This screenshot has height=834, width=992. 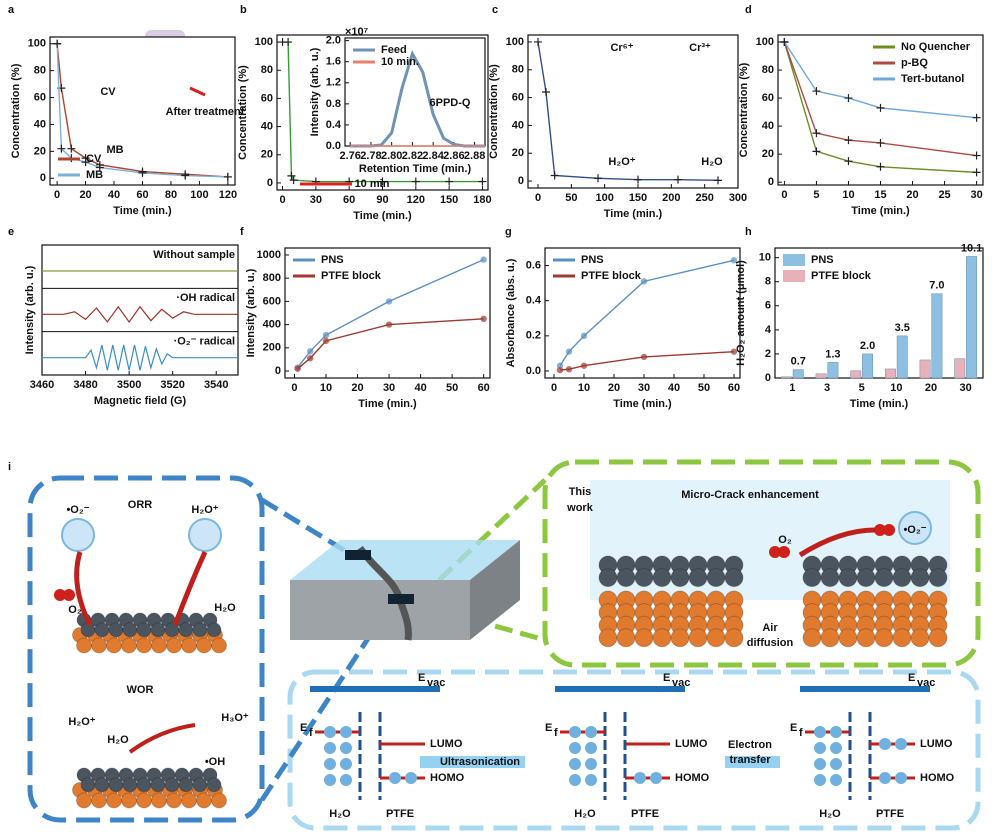 I want to click on x-tick-label: 0, so click(x=57, y=195).